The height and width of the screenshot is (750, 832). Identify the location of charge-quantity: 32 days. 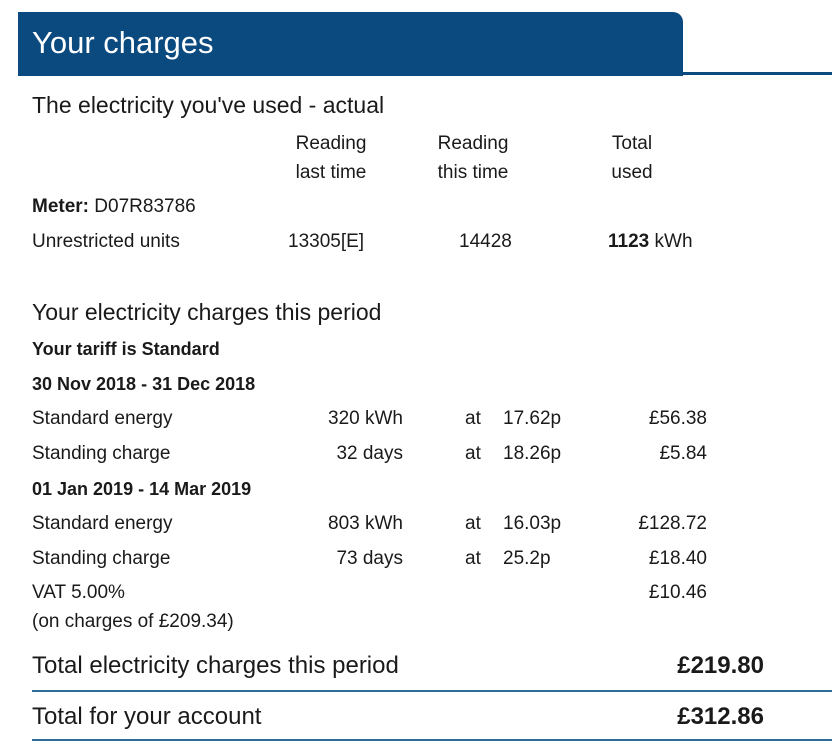
(369, 453).